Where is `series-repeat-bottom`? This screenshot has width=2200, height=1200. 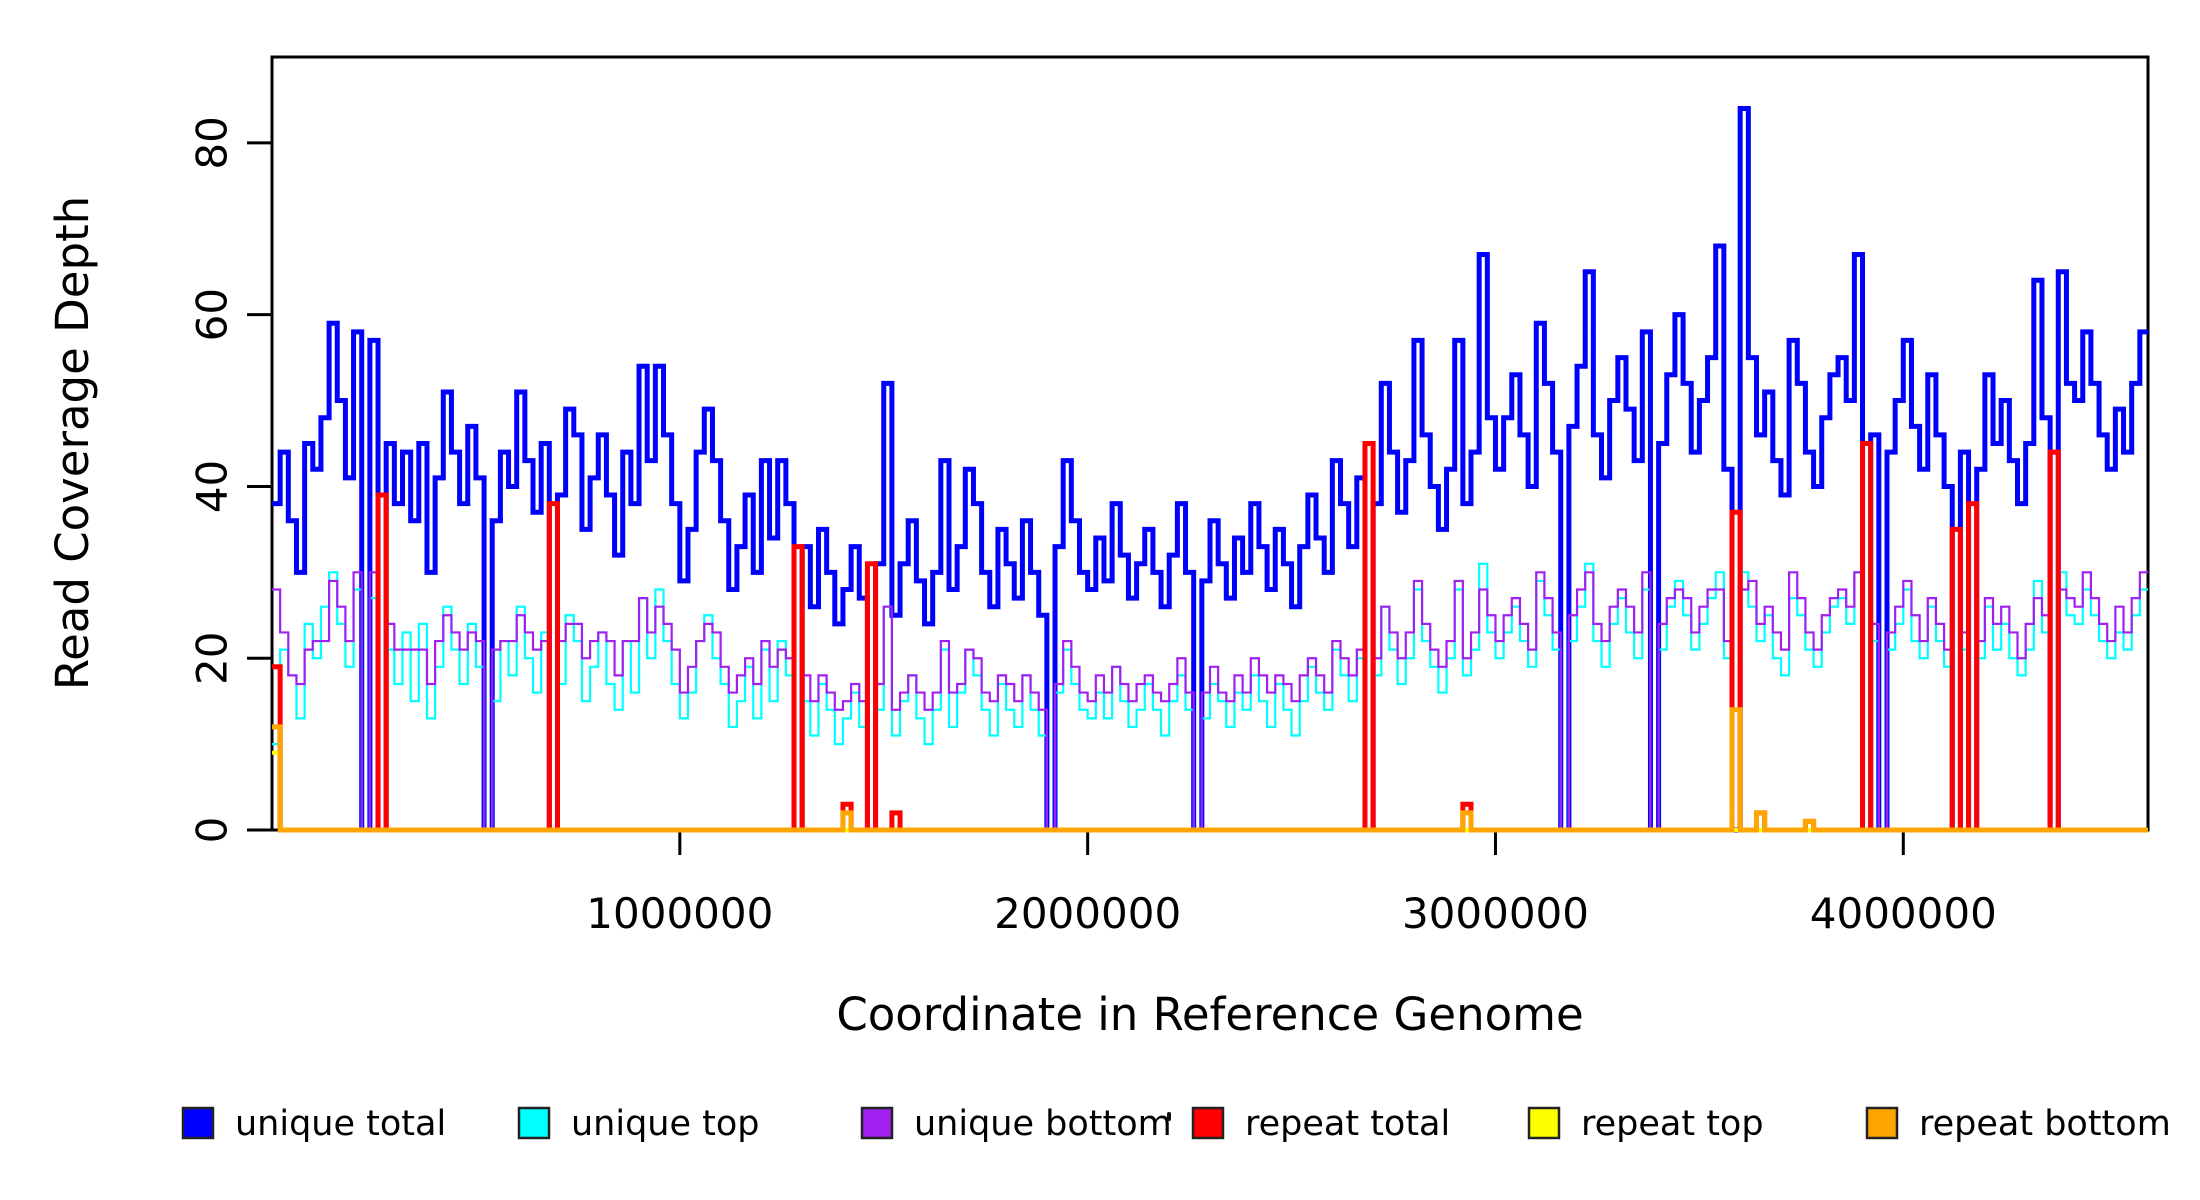
series-repeat-bottom is located at coordinates (1210, 770).